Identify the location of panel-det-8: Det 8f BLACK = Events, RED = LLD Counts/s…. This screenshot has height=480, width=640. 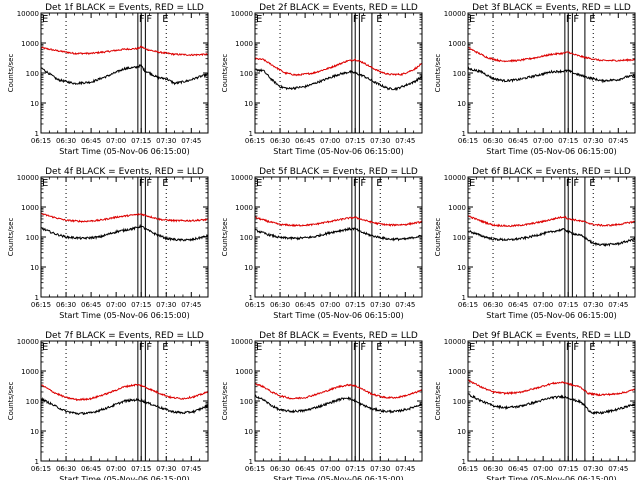
(322, 405).